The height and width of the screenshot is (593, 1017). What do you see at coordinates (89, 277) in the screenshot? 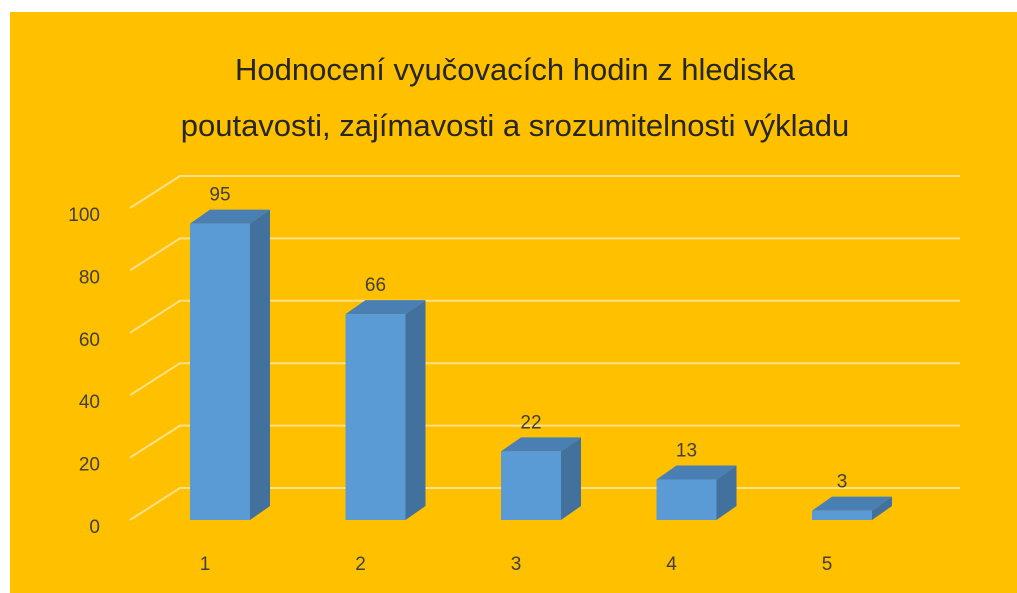
I see `y-tick-label: 80` at bounding box center [89, 277].